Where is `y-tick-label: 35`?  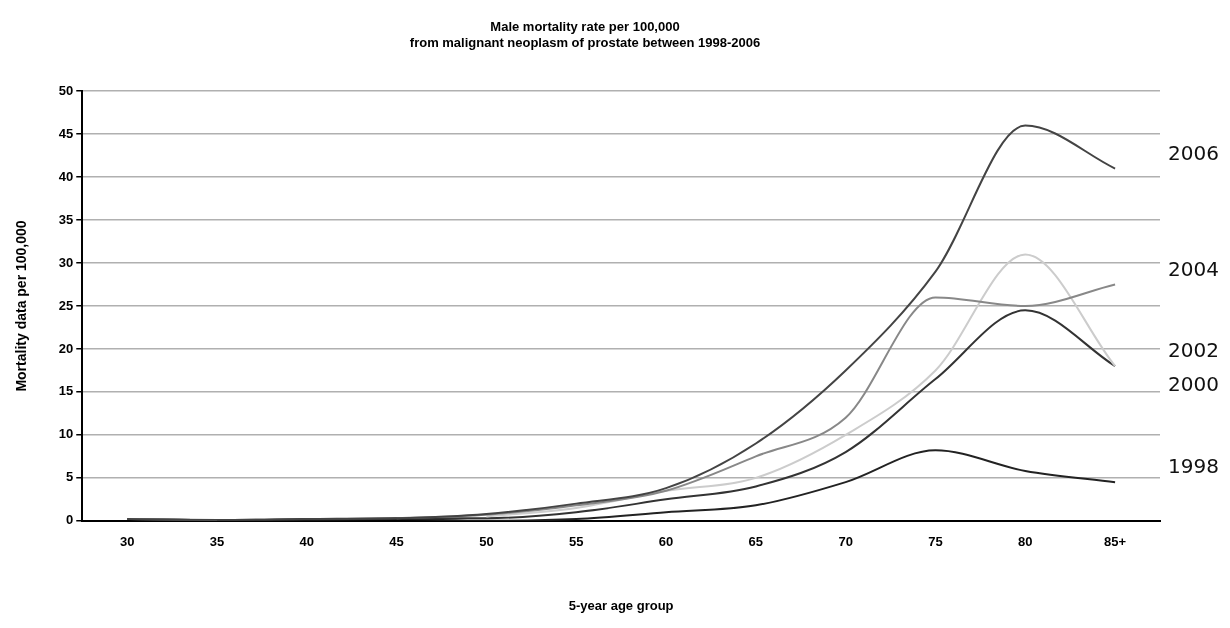
y-tick-label: 35 is located at coordinates (66, 219).